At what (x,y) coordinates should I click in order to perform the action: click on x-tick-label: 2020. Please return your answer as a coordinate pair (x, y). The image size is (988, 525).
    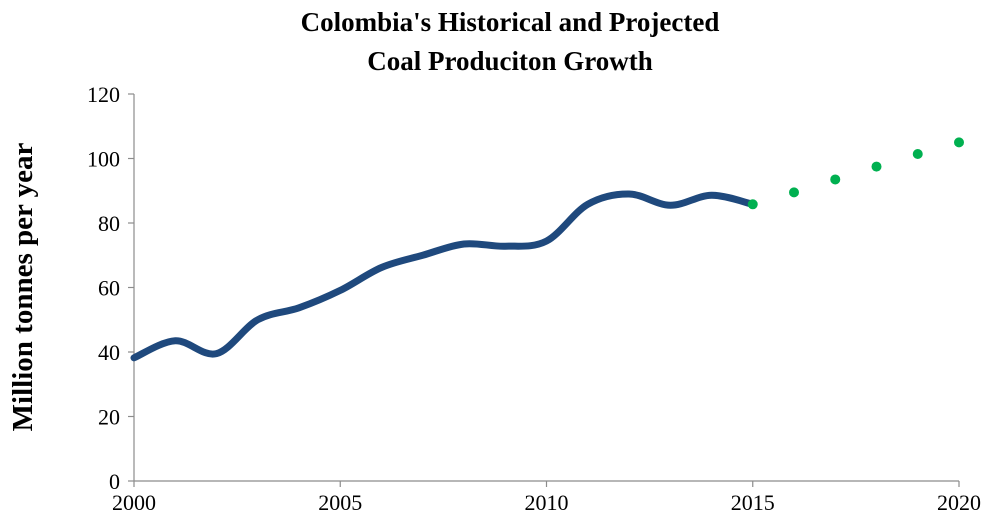
    Looking at the image, I should click on (959, 502).